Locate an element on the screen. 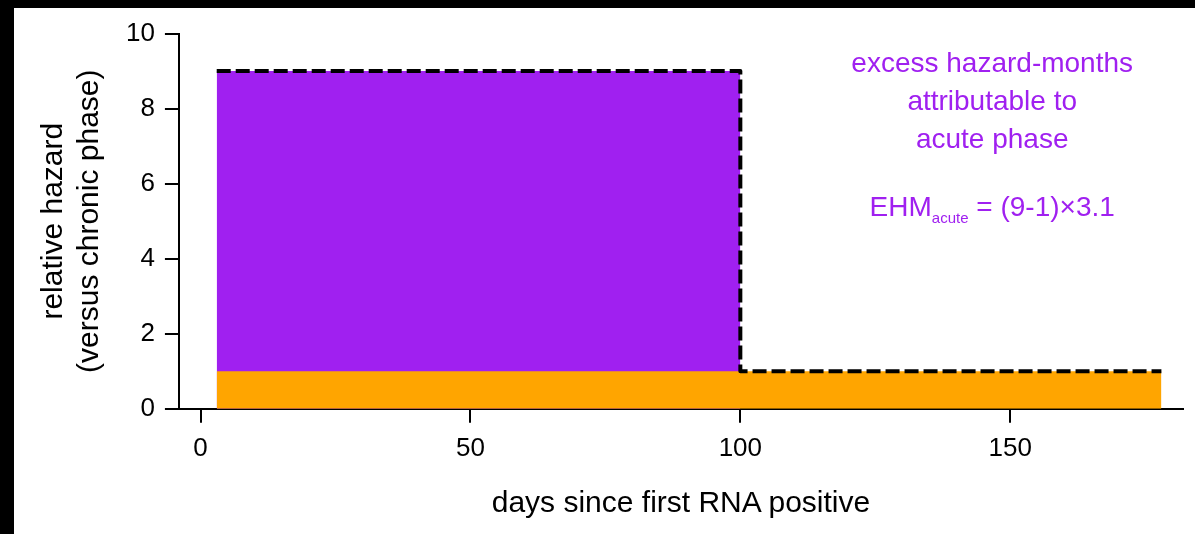 Image resolution: width=1195 pixels, height=534 pixels. x-axis-title: days since first RNA positive is located at coordinates (681, 502).